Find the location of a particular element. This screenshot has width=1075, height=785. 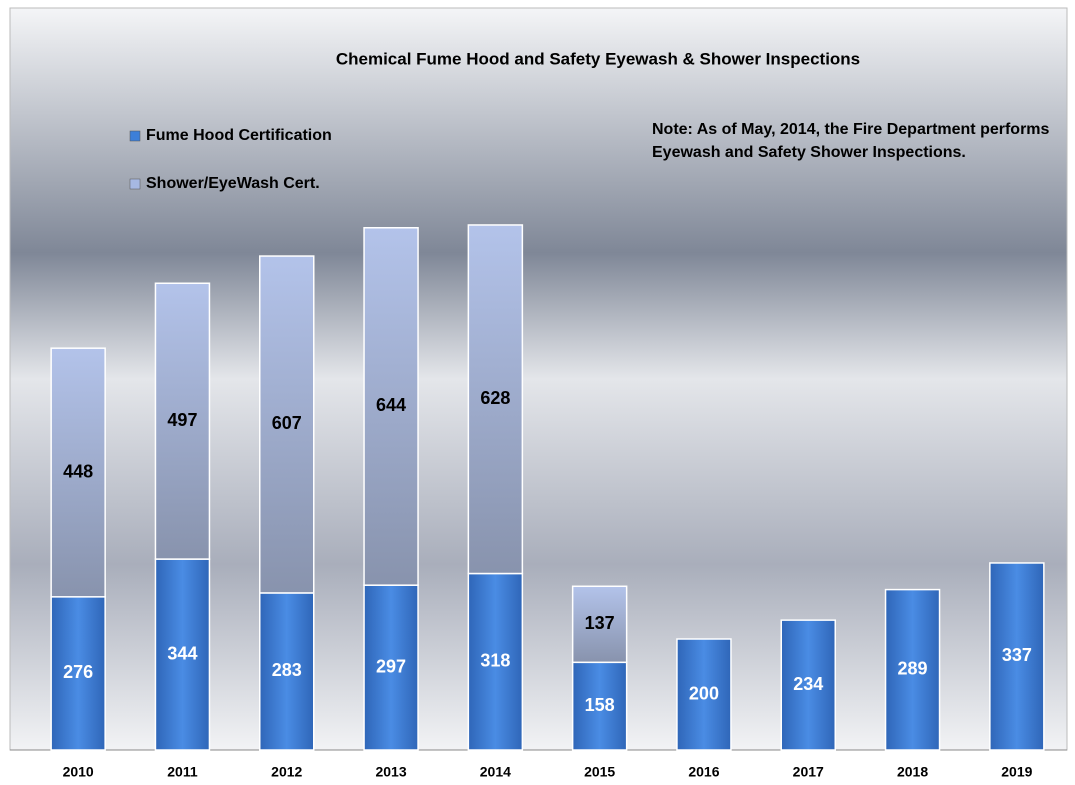

data-label: 337 is located at coordinates (1017, 655).